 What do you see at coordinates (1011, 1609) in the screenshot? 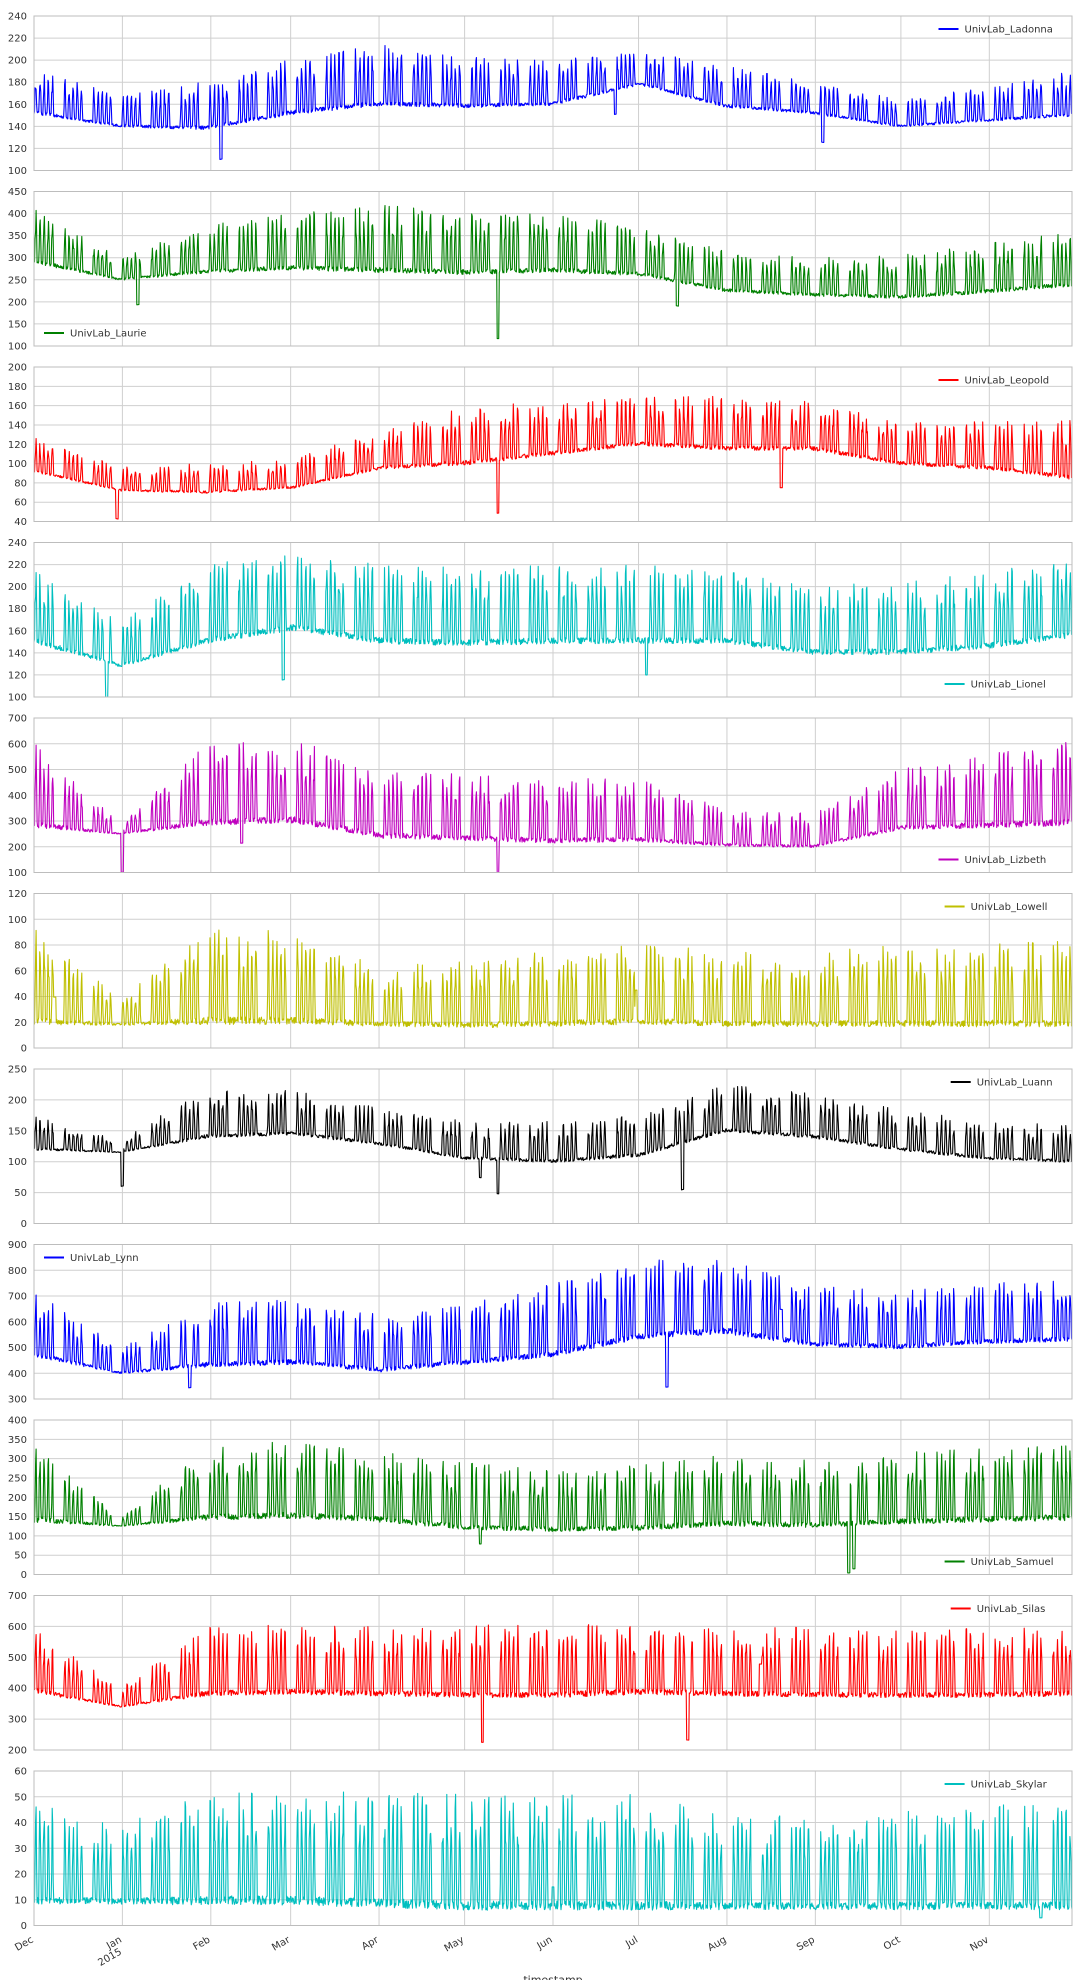
I see `legend-label: UnivLab_Silas` at bounding box center [1011, 1609].